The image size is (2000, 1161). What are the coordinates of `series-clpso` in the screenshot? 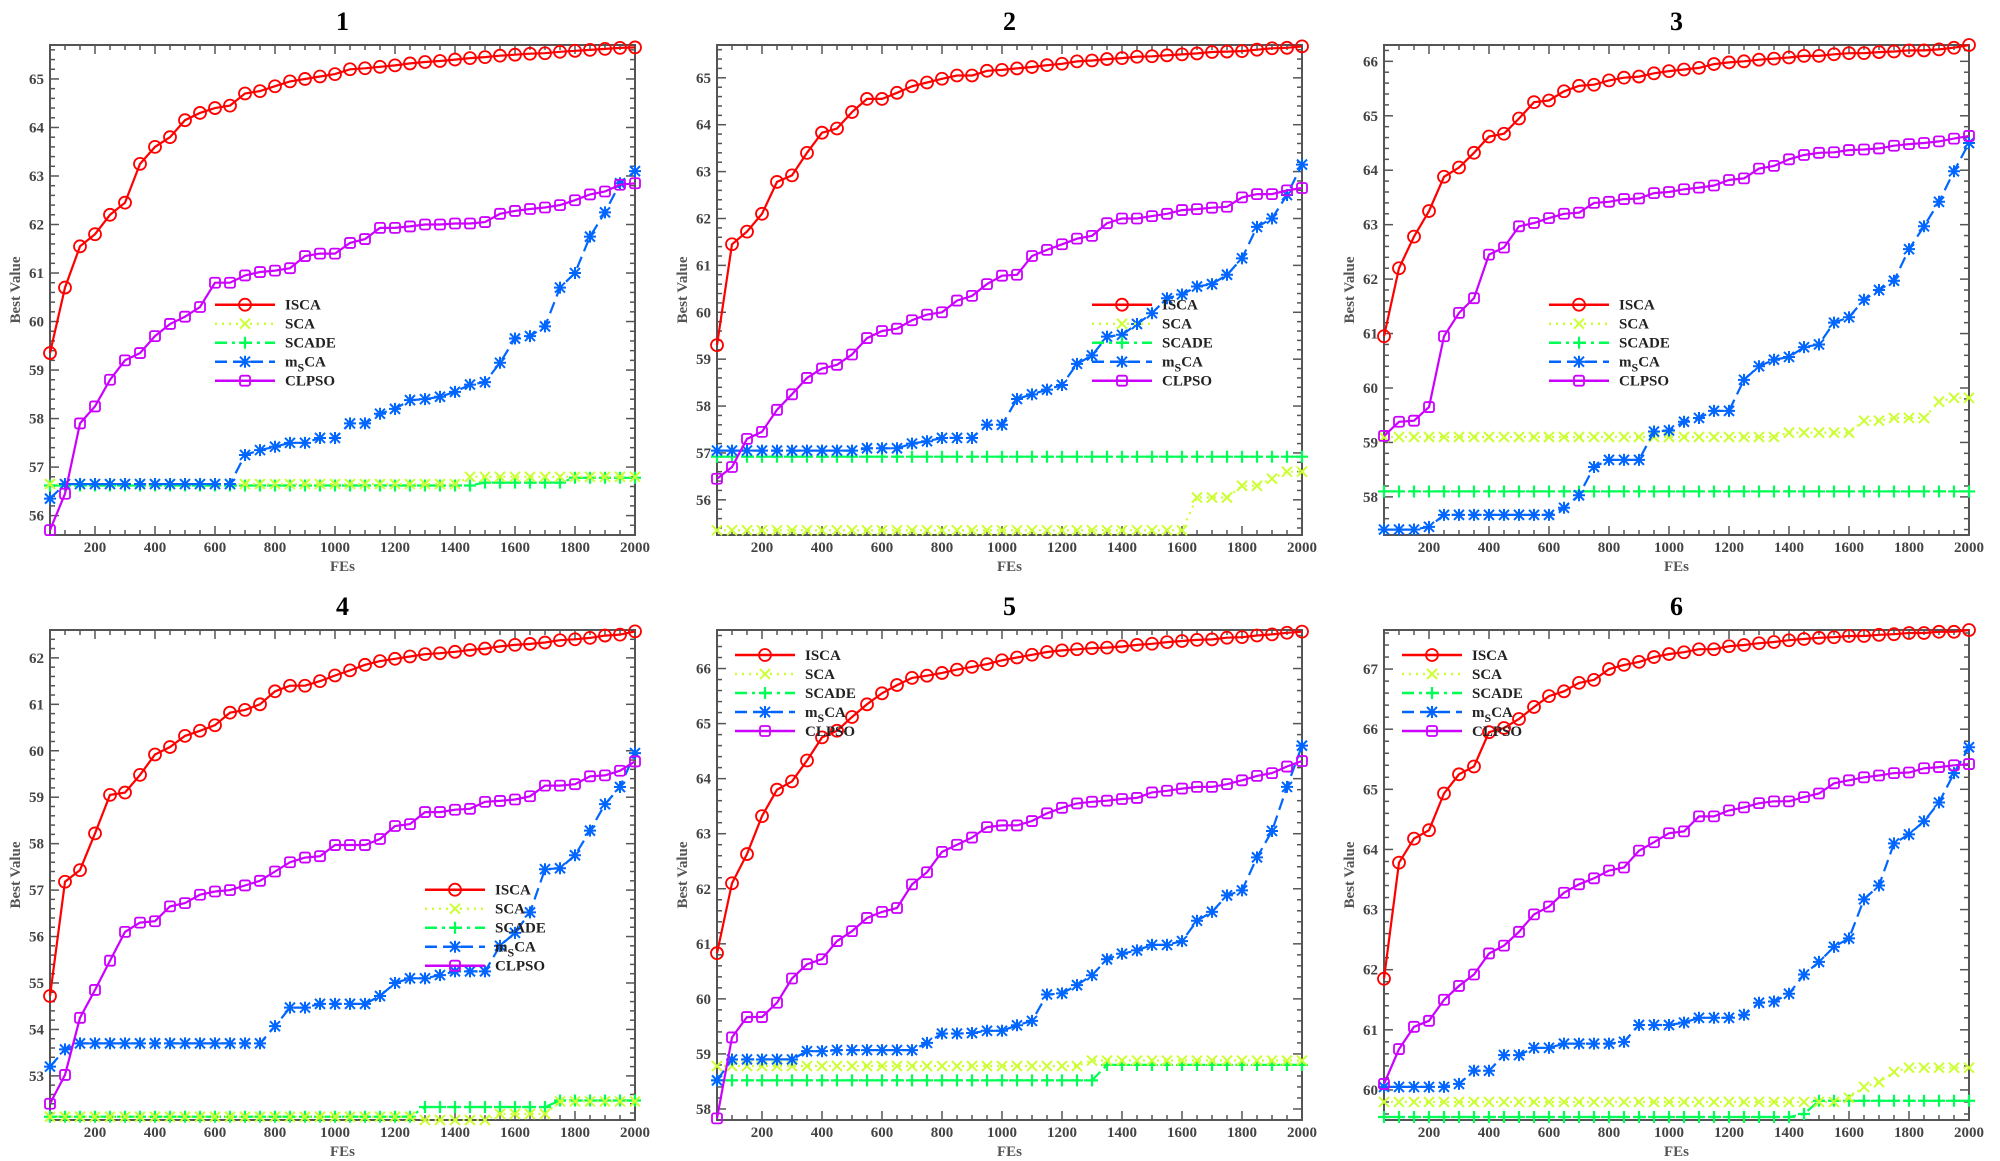 It's located at (342, 357).